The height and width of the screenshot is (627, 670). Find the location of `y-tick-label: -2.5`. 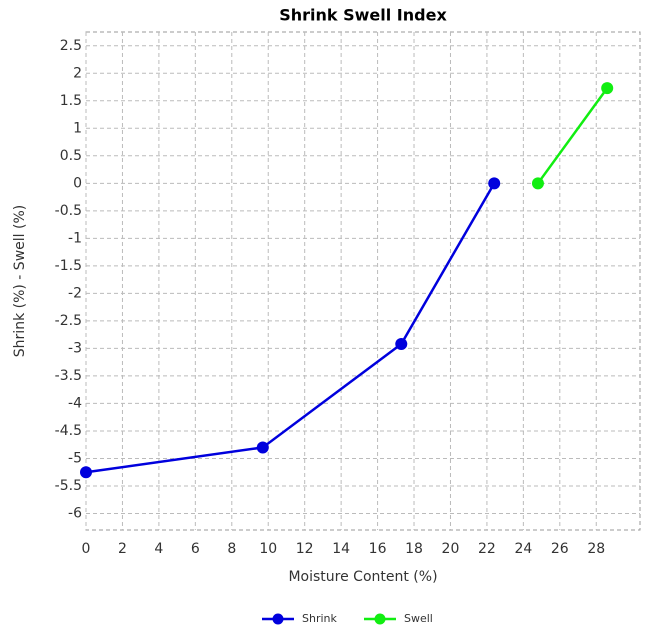

y-tick-label: -2.5 is located at coordinates (68, 321).